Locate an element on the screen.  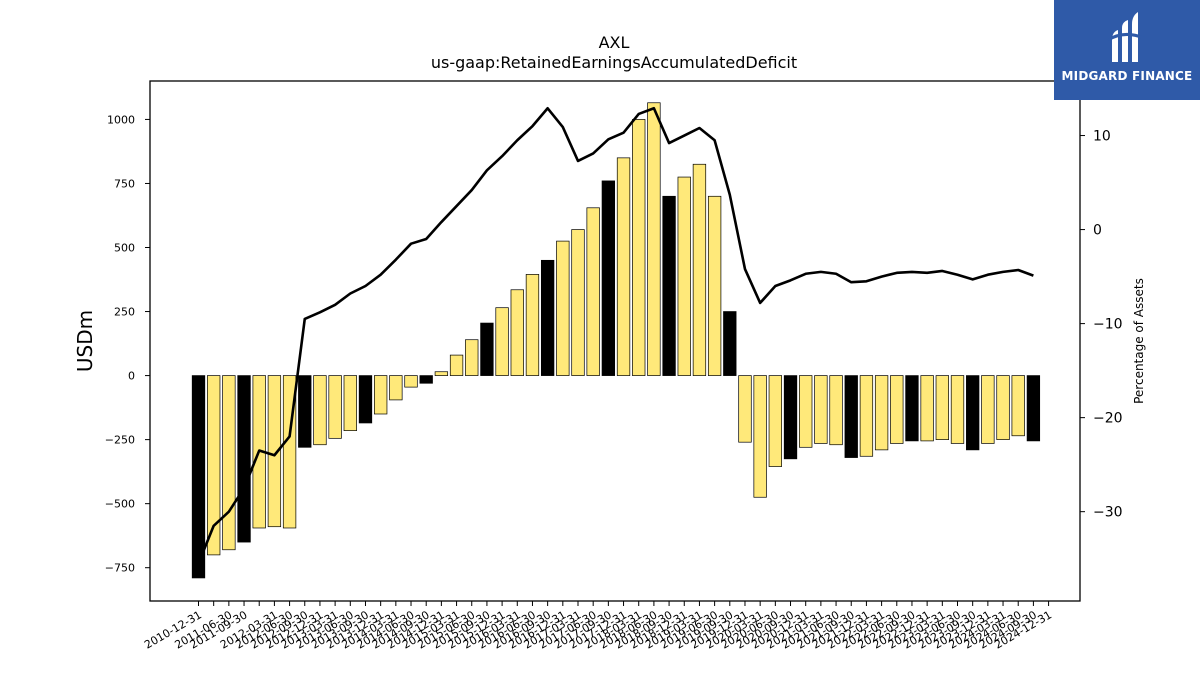
y2-tick-label: −20 is located at coordinates (1108, 419).